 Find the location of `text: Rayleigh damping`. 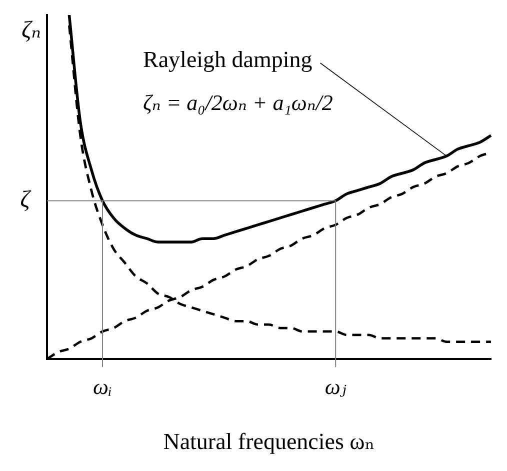

text: Rayleigh damping is located at coordinates (228, 59).